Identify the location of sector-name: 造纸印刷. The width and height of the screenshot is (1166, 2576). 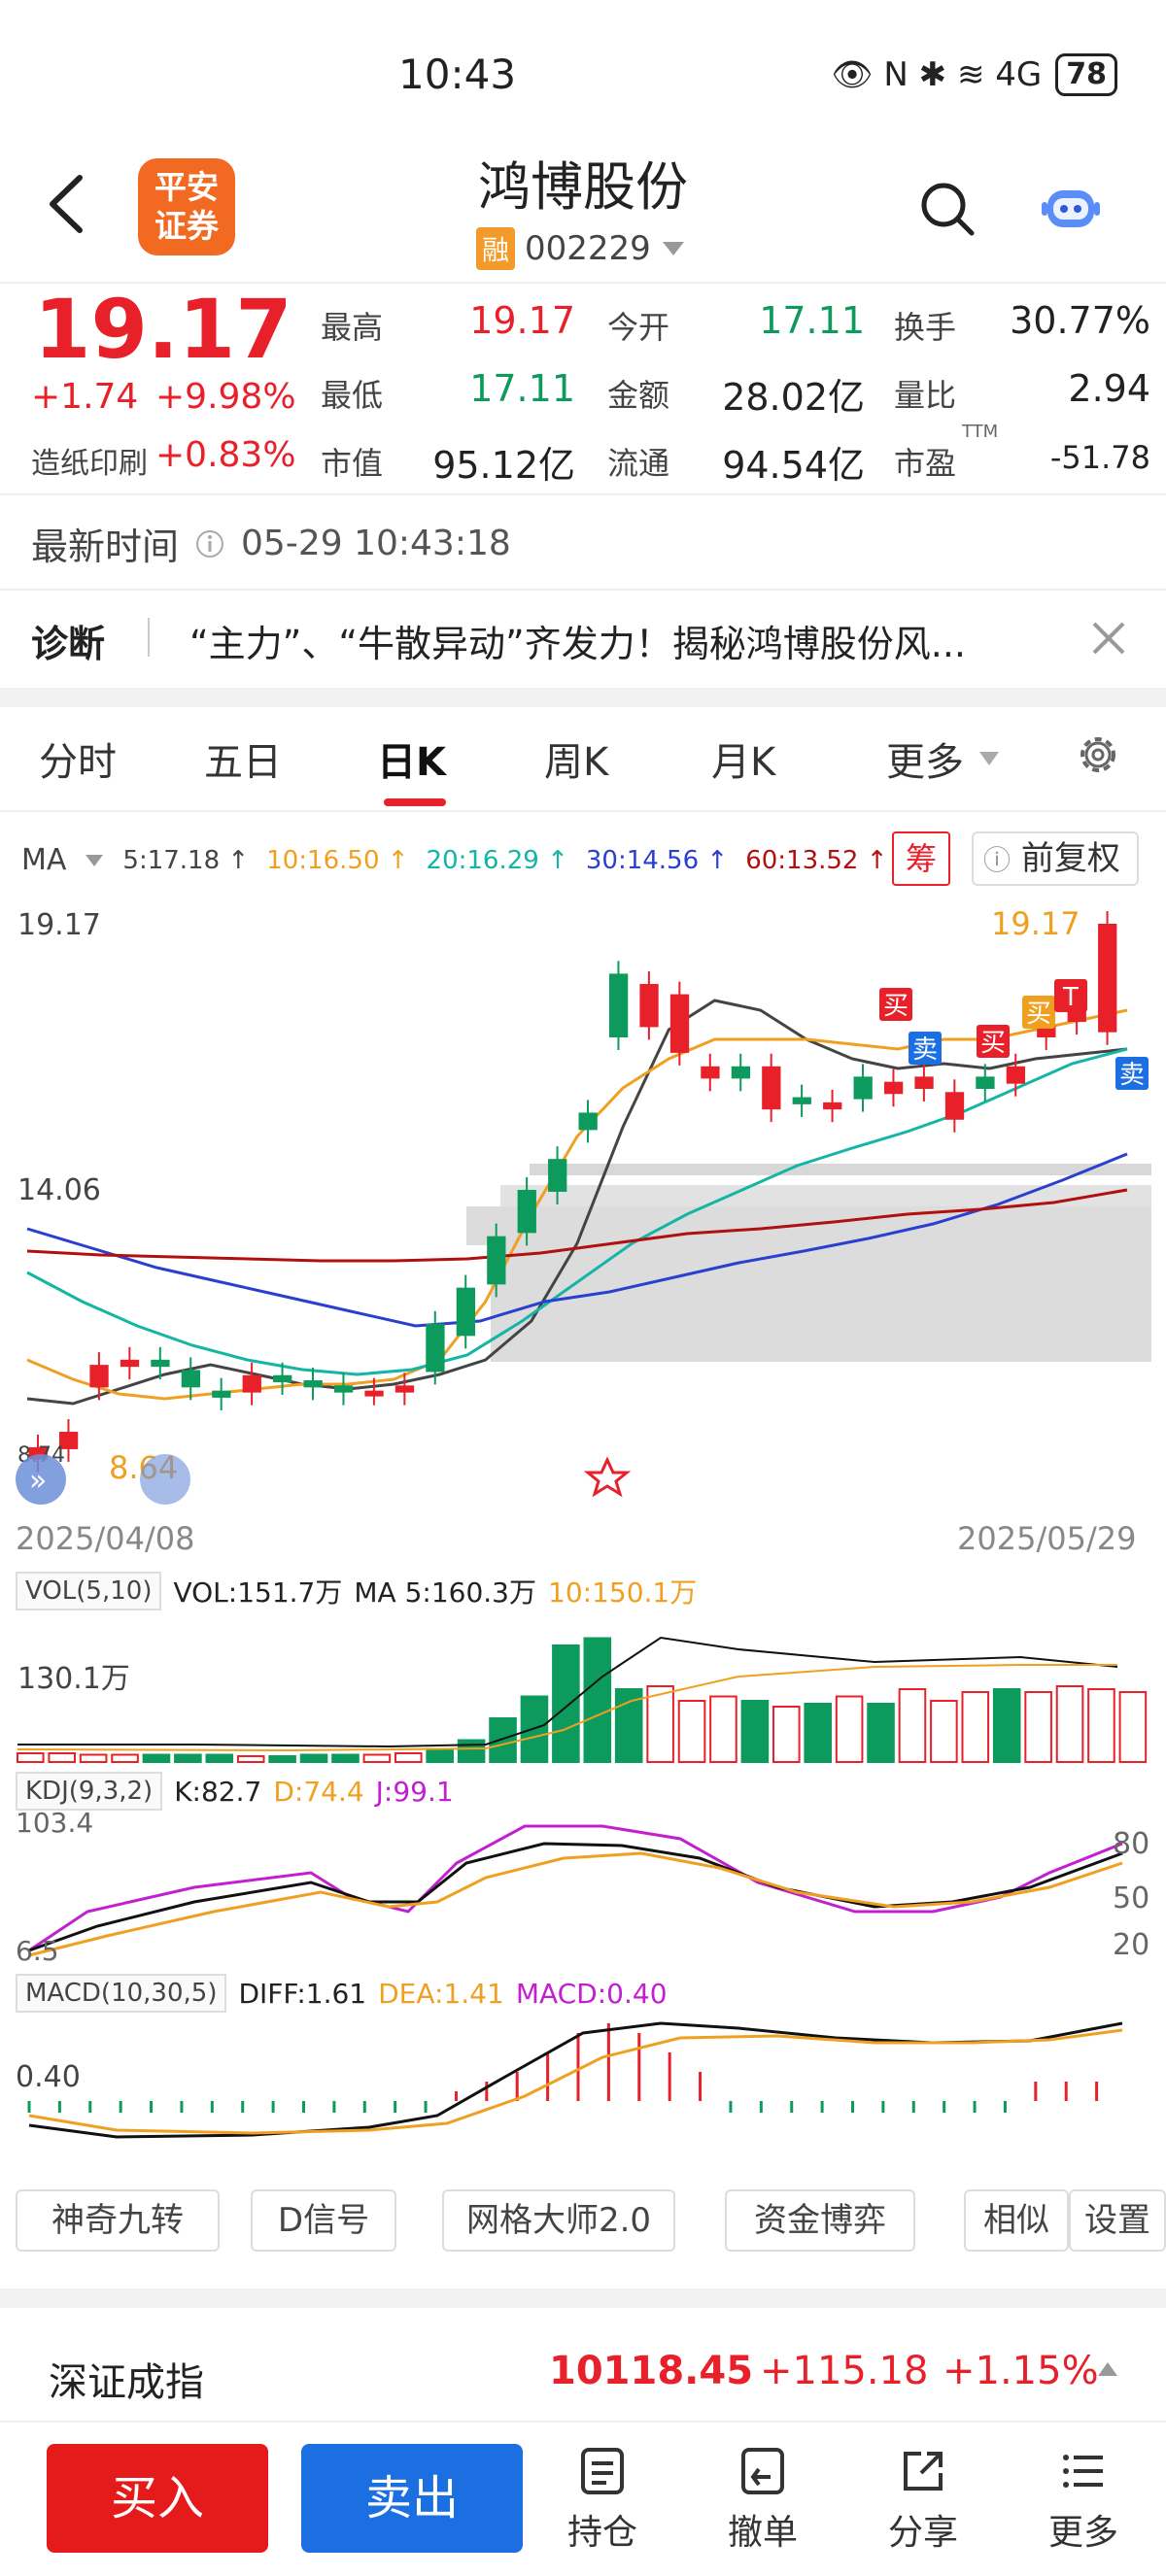
(89, 464).